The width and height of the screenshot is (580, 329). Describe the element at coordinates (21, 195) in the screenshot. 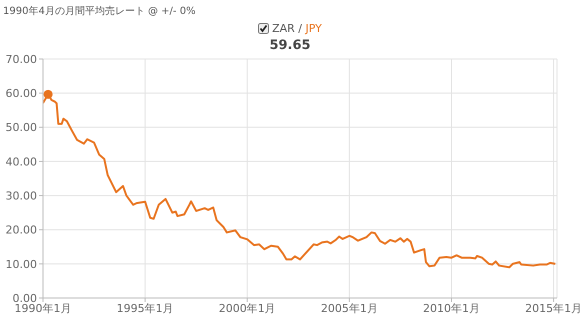

I see `y-tick-label: 30.00` at that location.